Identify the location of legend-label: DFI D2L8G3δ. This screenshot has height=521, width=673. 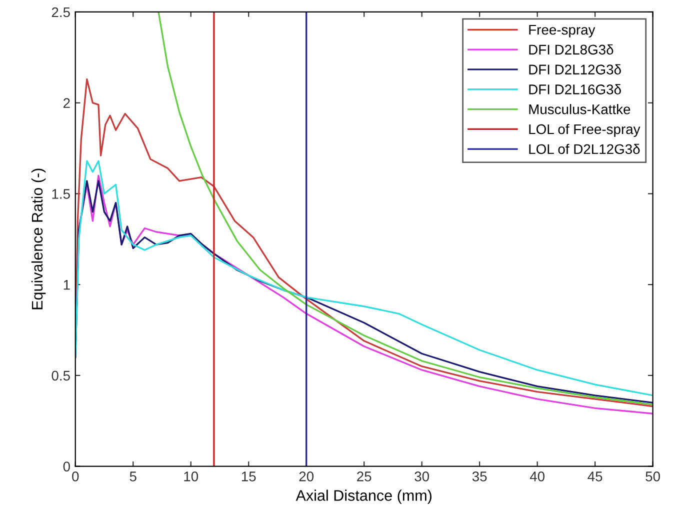
(571, 49).